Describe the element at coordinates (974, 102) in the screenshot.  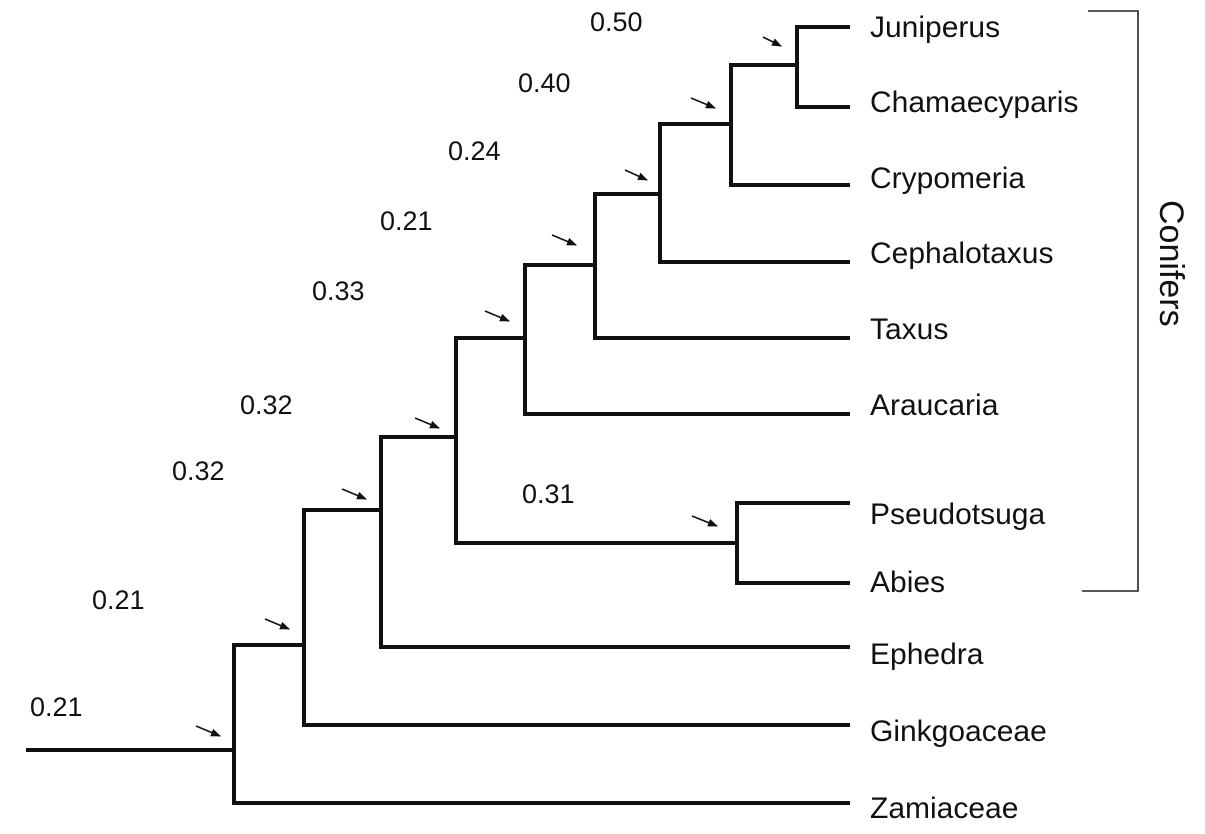
I see `taxon-label: Chamaecyparis` at that location.